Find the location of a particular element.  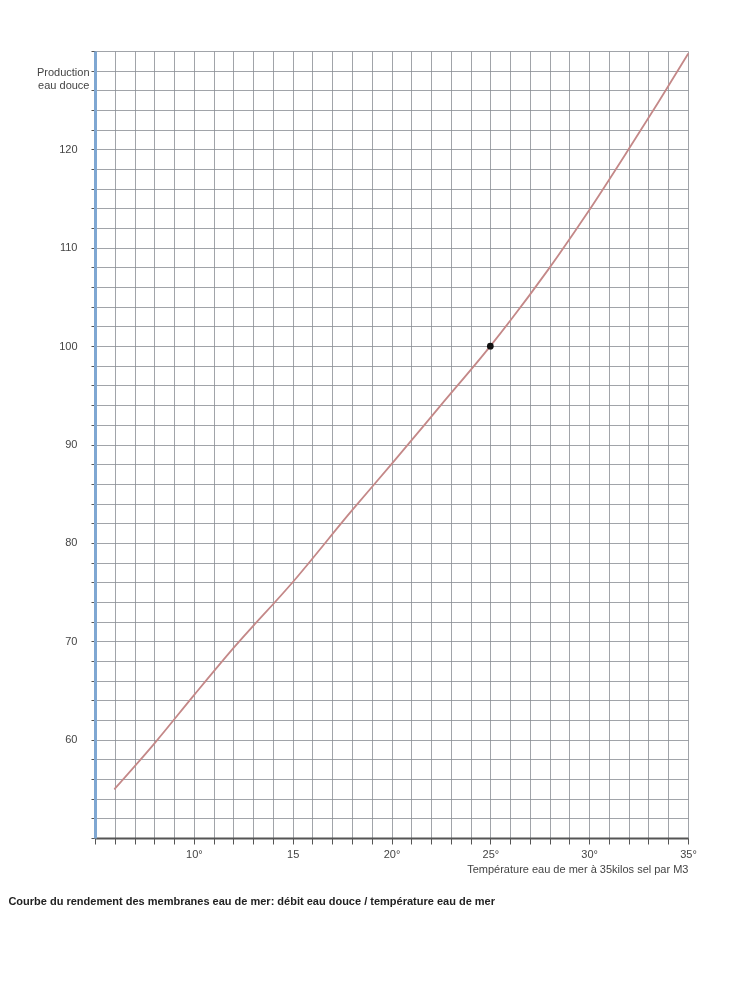

y-tick-label: 60 is located at coordinates (71, 739).